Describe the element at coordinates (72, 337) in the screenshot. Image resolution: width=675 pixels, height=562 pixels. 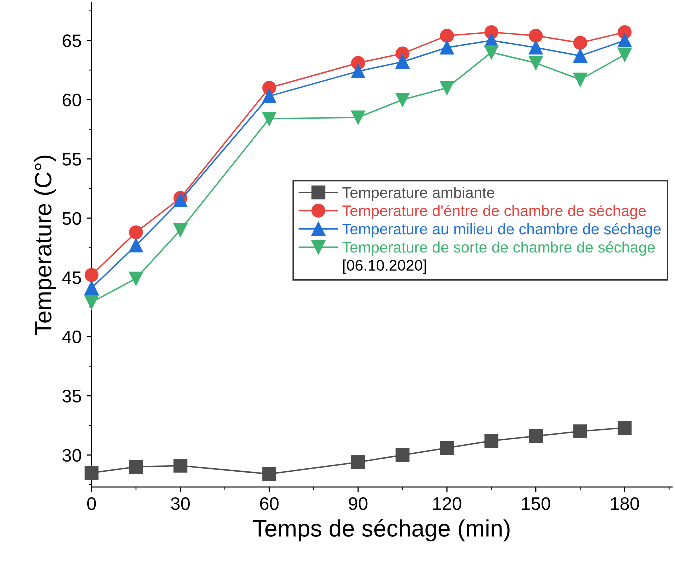
I see `y-tick-label: 40` at that location.